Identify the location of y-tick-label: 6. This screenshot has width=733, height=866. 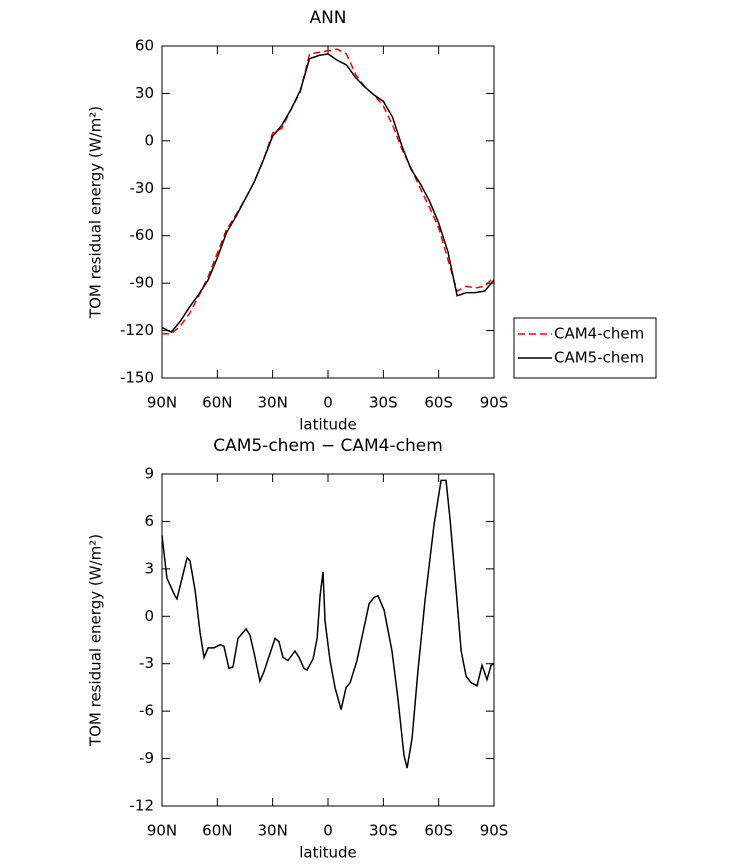
(149, 521).